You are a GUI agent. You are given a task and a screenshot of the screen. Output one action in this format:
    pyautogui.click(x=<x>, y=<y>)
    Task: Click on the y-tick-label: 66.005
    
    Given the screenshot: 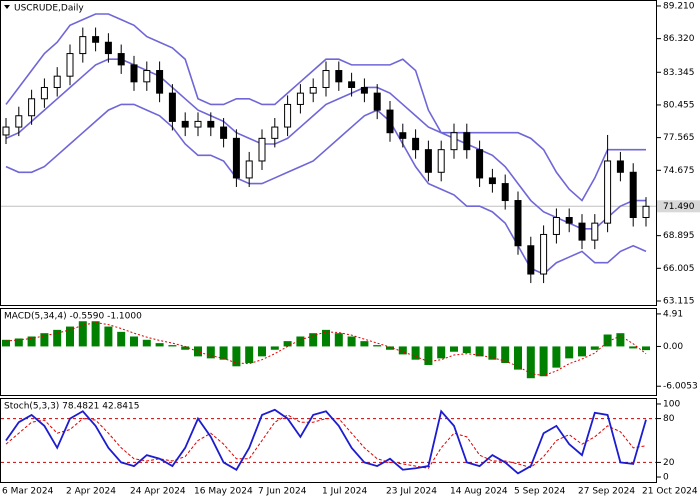 What is the action you would take?
    pyautogui.click(x=679, y=269)
    